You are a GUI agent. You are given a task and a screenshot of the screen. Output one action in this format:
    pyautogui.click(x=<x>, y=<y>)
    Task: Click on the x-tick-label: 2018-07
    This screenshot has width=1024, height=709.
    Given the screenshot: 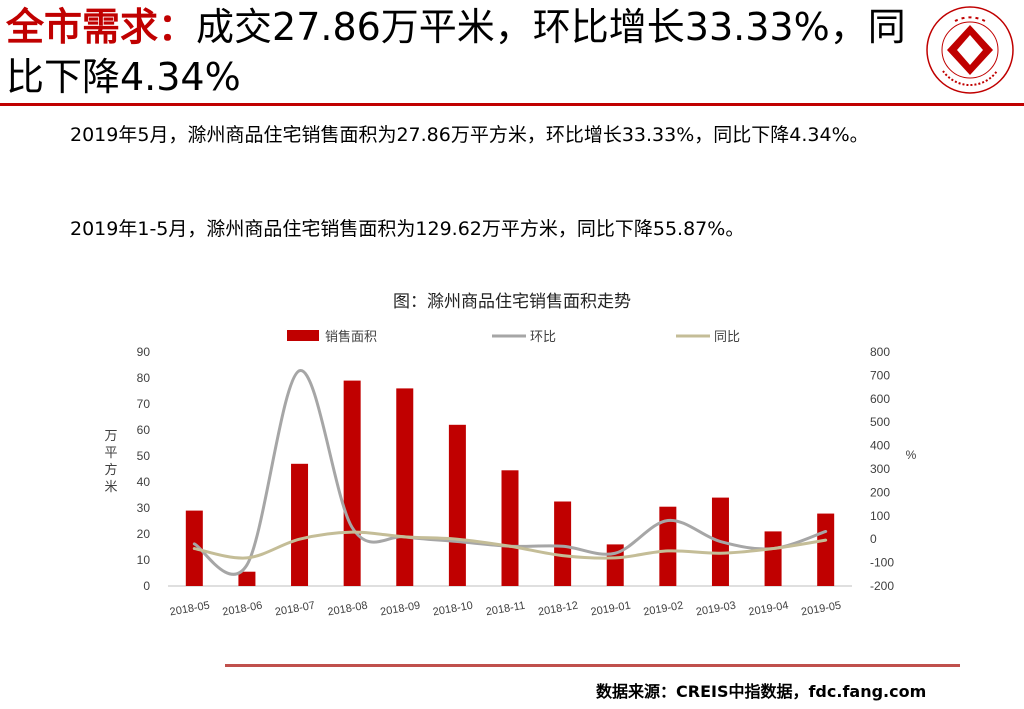 What is the action you would take?
    pyautogui.click(x=295, y=609)
    